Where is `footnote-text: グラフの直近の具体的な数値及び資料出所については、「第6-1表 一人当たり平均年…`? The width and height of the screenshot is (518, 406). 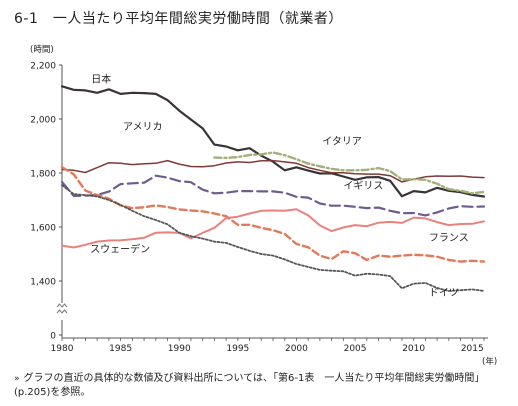 footnote-text: グラフの直近の具体的な数値及び資料出所については、「第6-1表 一人当たり平均年… is located at coordinates (249, 385).